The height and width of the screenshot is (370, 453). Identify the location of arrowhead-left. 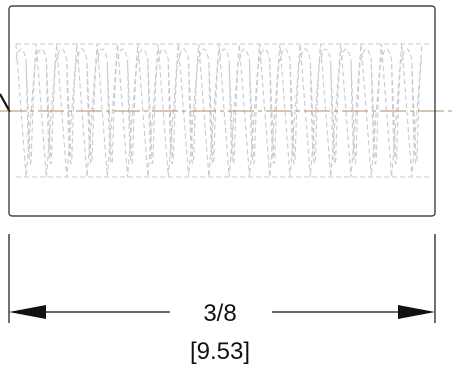
(27, 312).